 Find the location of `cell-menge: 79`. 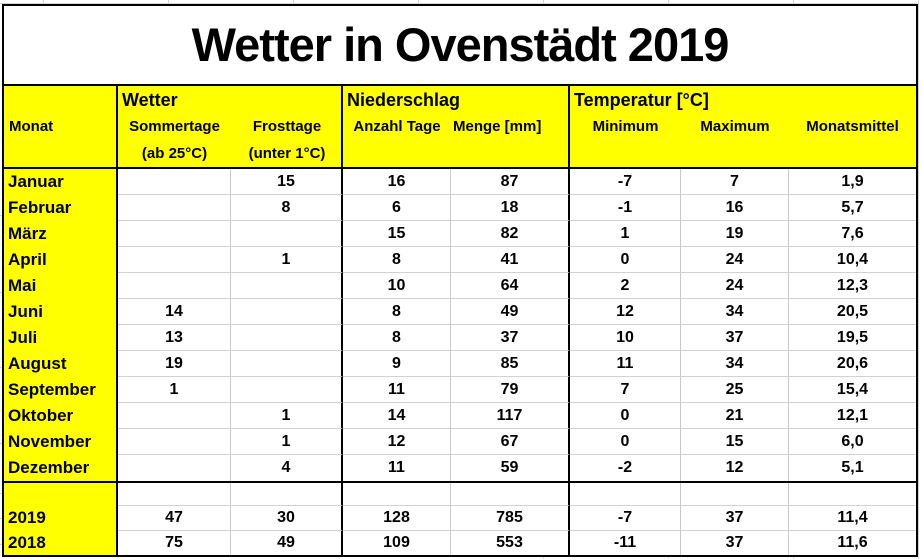

cell-menge: 79 is located at coordinates (510, 390).